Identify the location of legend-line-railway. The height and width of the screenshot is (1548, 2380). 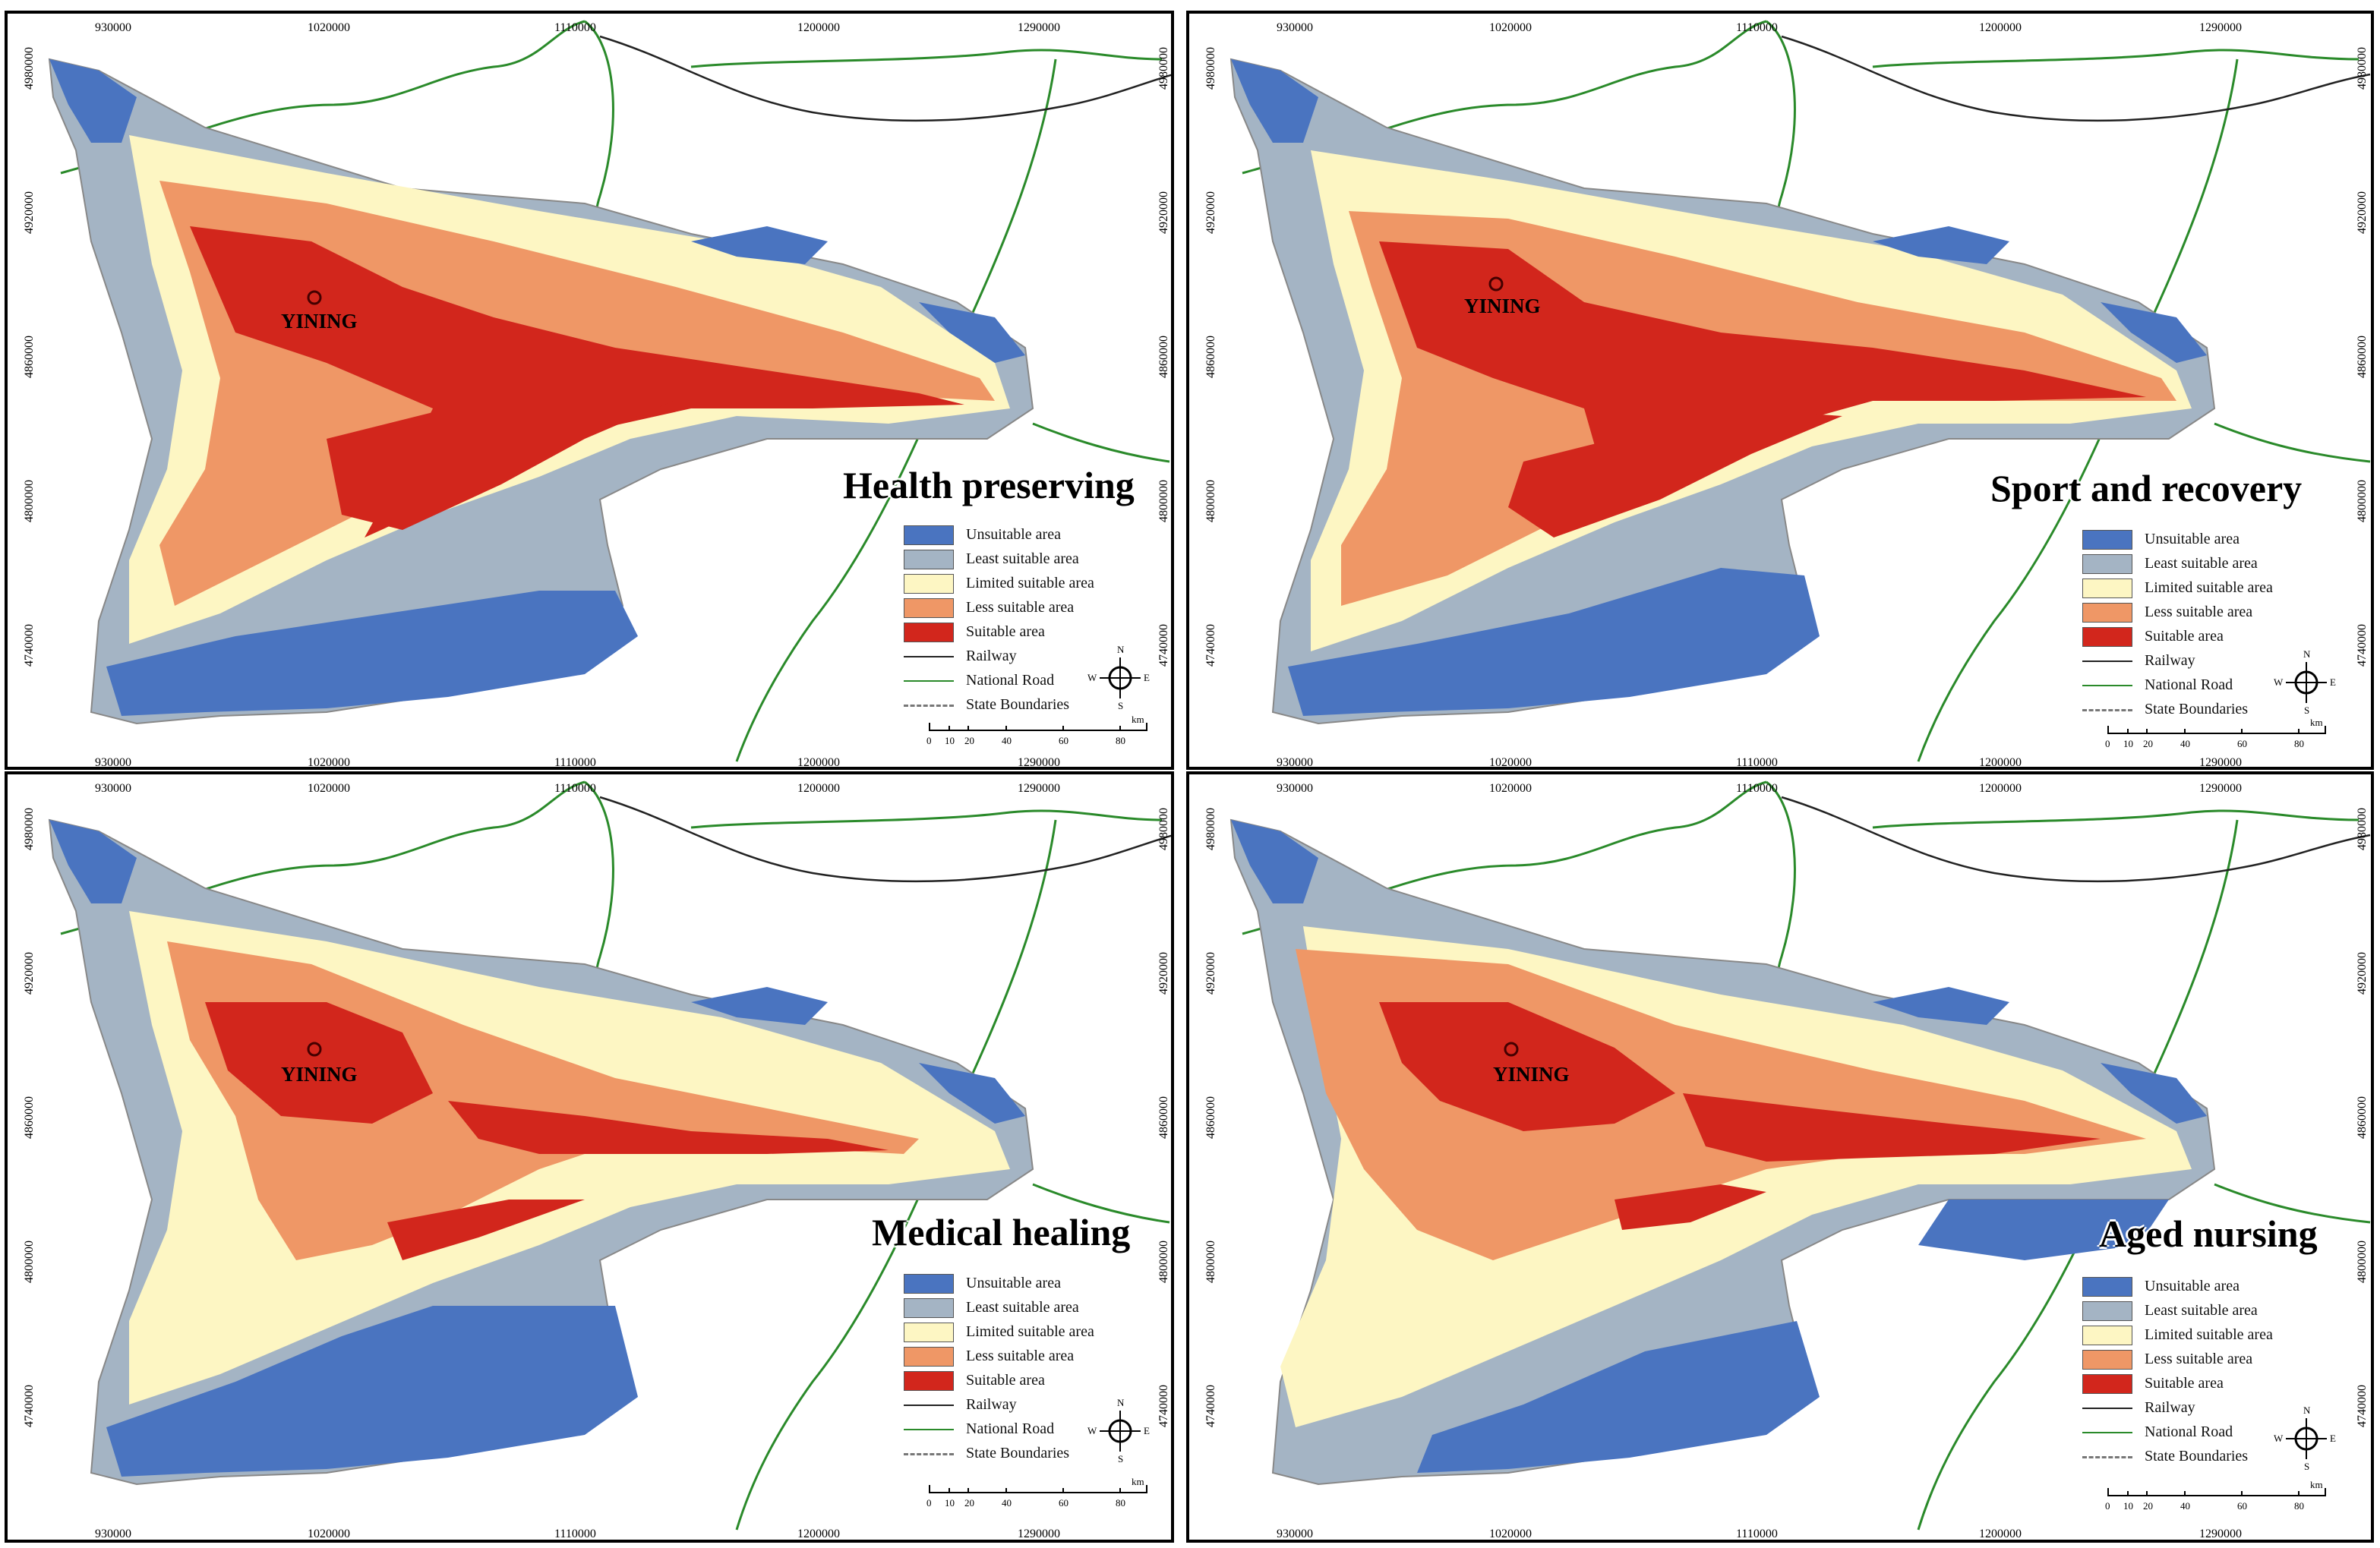
(929, 656).